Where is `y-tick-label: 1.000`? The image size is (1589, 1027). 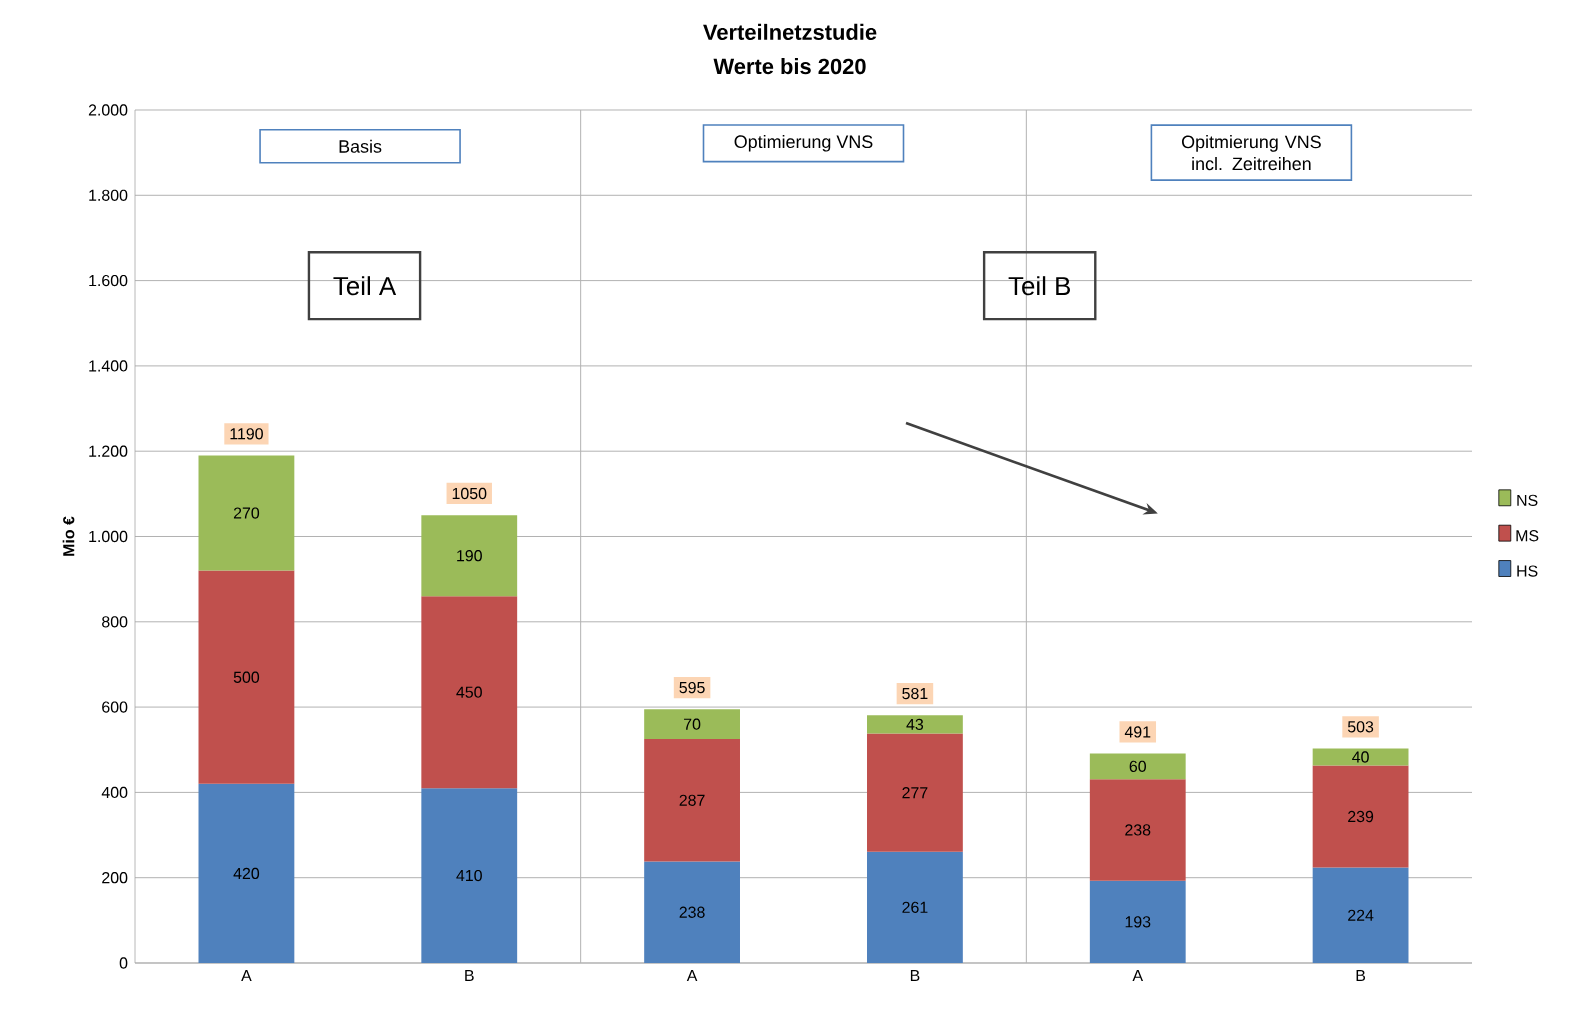
y-tick-label: 1.000 is located at coordinates (108, 536).